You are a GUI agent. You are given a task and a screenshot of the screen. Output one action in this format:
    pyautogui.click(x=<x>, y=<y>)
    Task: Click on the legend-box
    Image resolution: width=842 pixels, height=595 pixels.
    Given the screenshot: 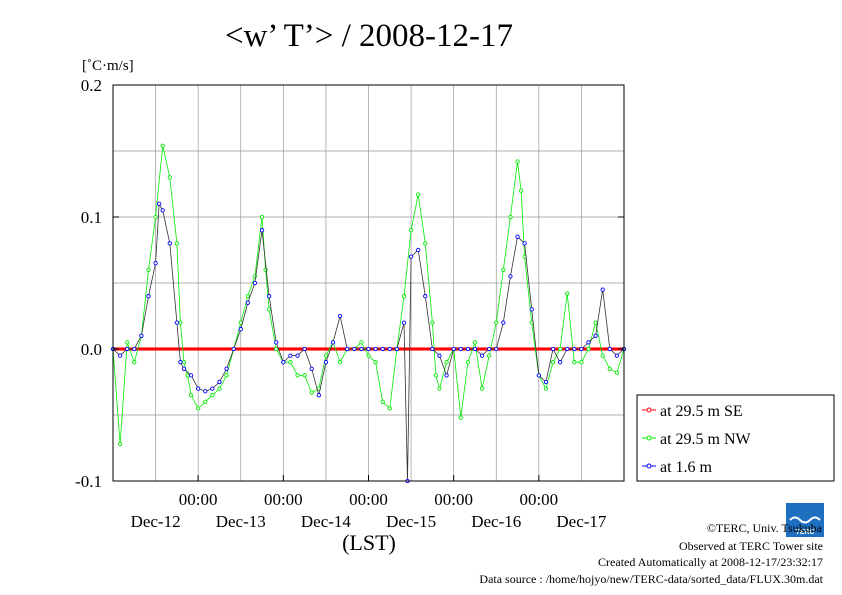 What is the action you would take?
    pyautogui.click(x=735, y=438)
    